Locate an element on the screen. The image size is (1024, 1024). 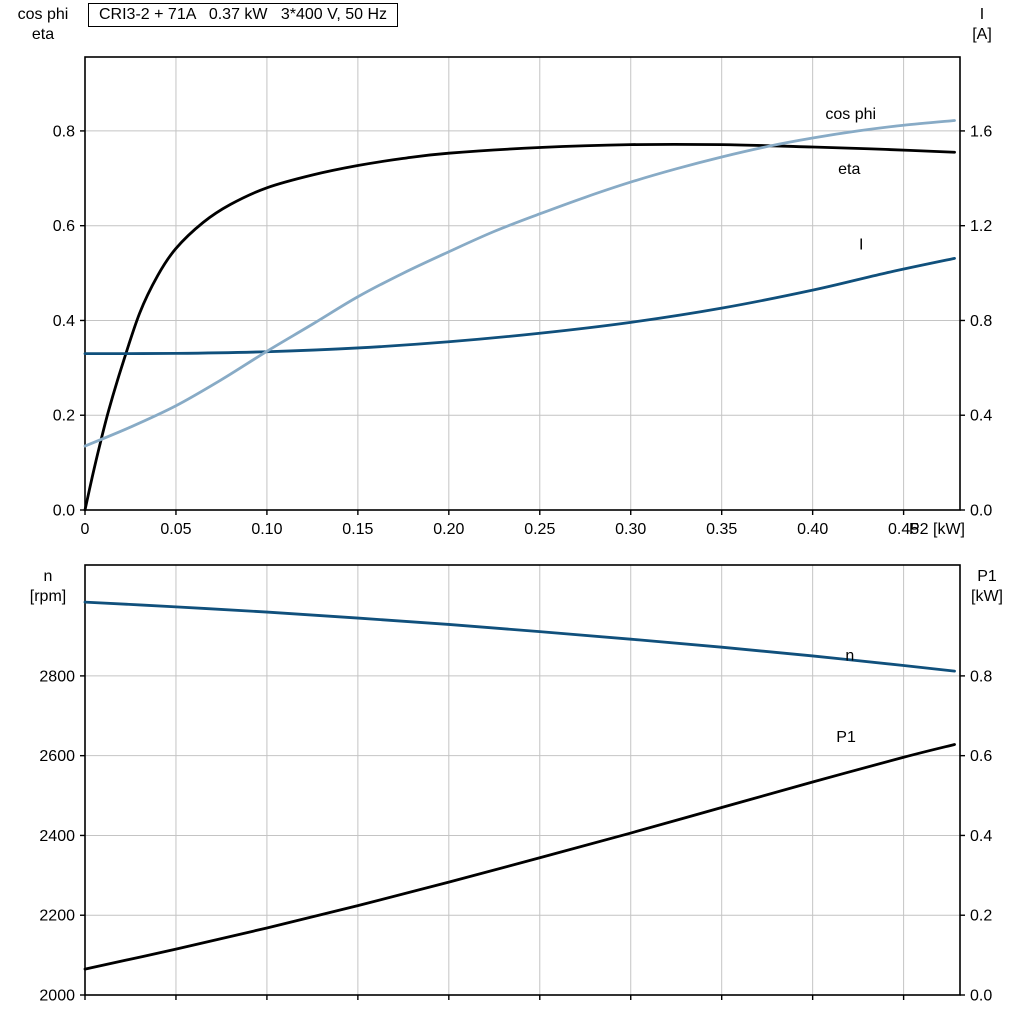
axis-title-current-unit: [A] is located at coordinates (982, 34).